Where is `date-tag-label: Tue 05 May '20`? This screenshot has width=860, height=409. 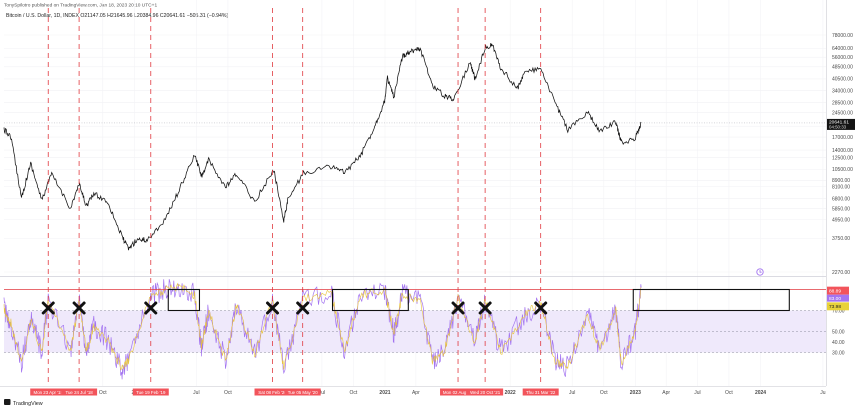
date-tag-label: Tue 05 May '20 is located at coordinates (303, 392).